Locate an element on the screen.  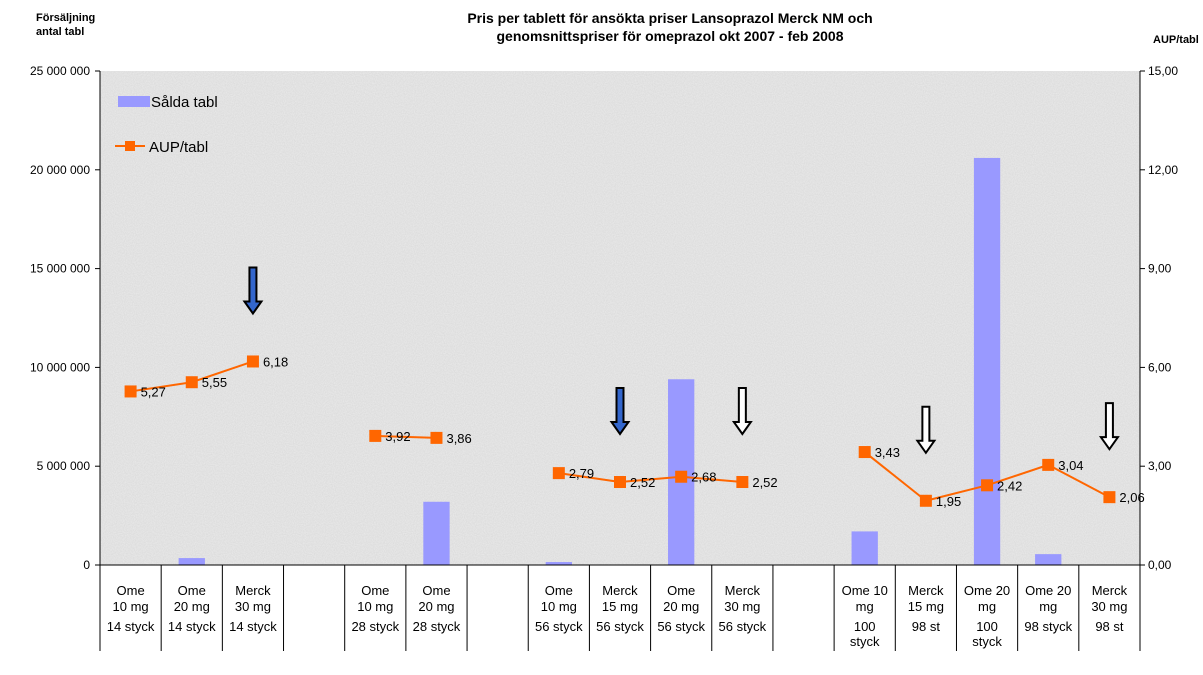
right-tick-label: 3,00 is located at coordinates (1160, 466).